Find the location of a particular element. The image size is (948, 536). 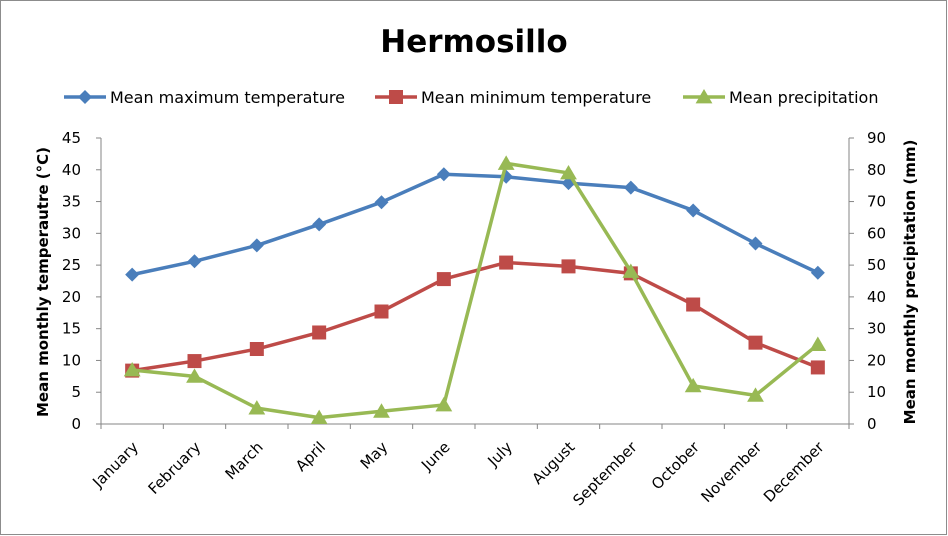

y2-tick-label: 50 is located at coordinates (876, 265).